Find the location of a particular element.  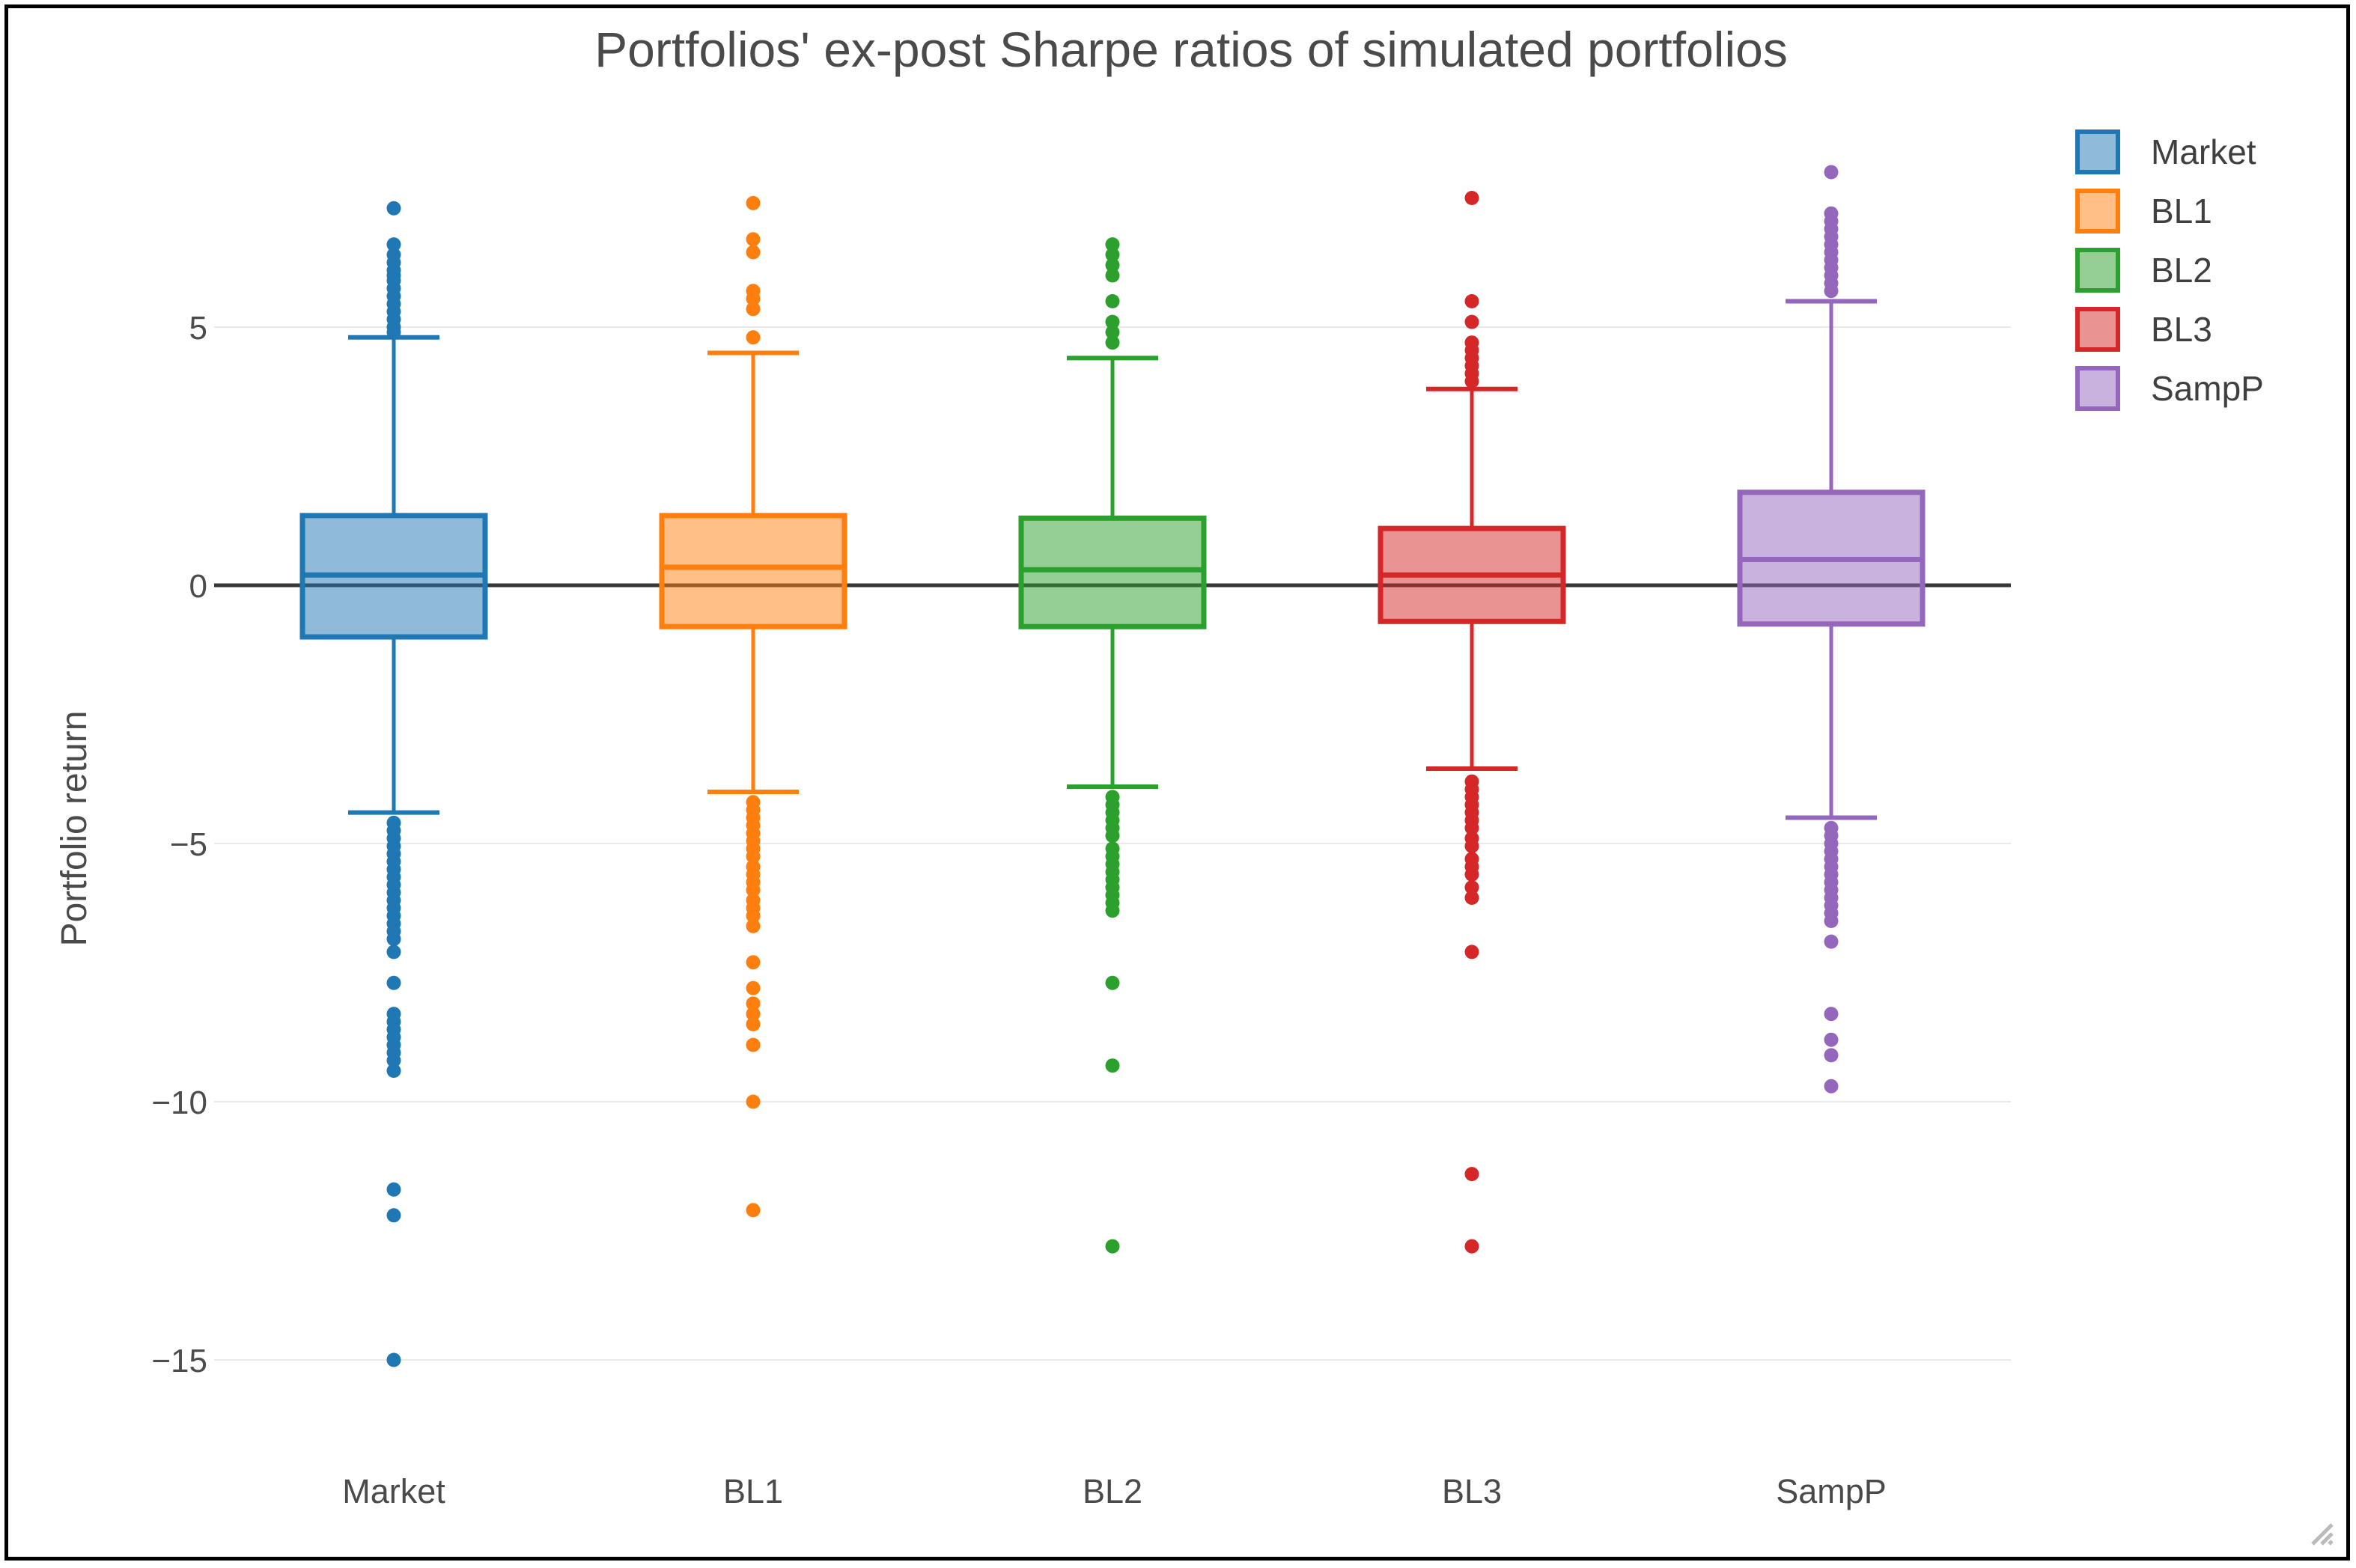

legend-label-bl2: BL2 is located at coordinates (2181, 270).